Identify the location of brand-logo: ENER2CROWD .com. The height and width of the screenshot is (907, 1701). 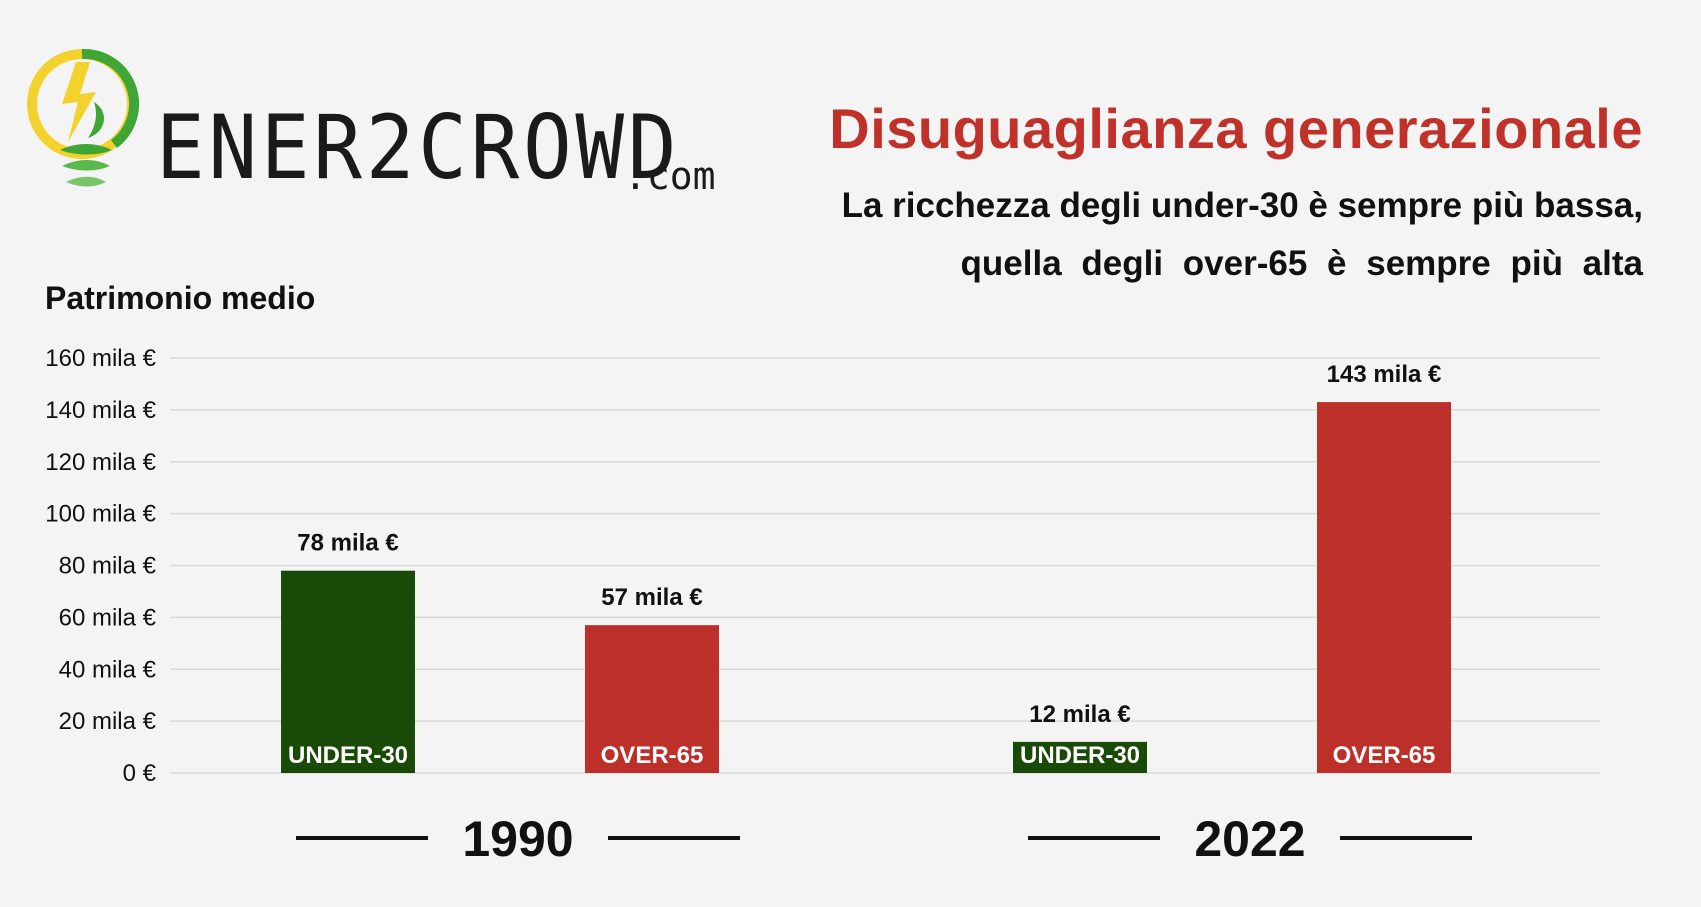
(384, 124).